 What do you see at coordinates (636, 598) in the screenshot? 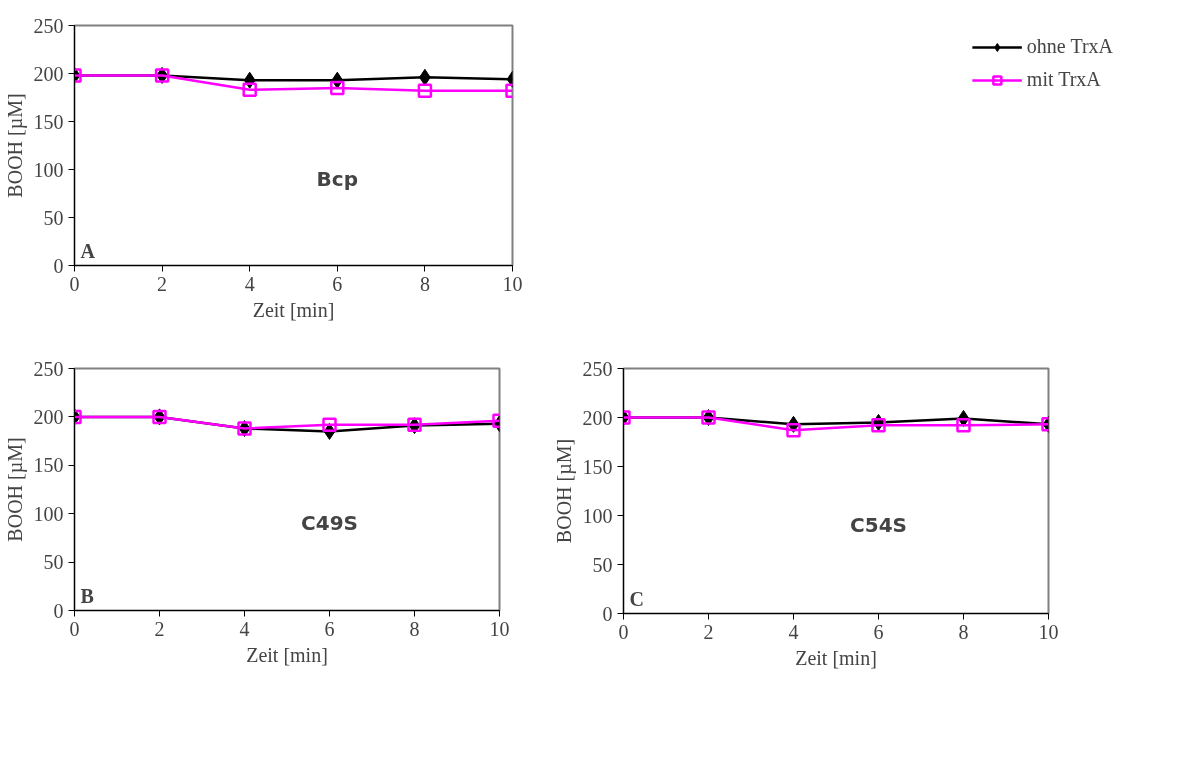
I see `annotation: C` at bounding box center [636, 598].